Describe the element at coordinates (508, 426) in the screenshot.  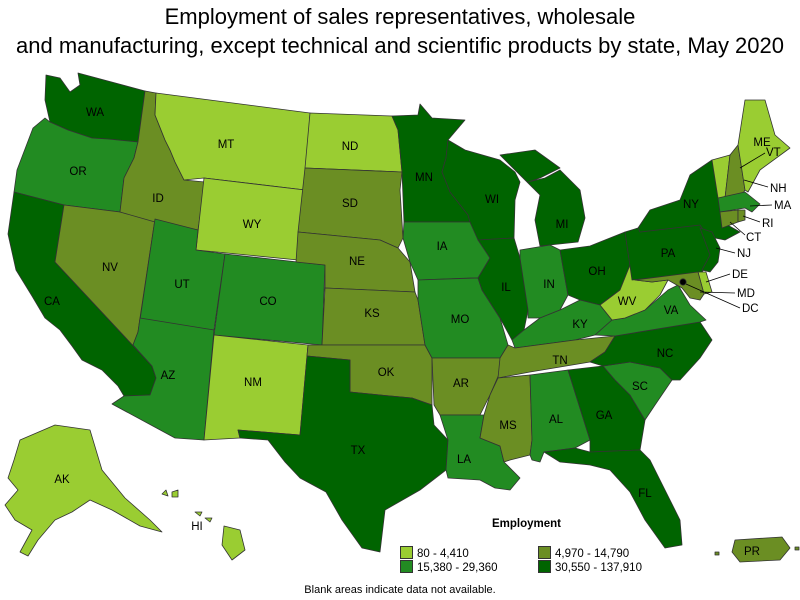
I see `label-ms: MS` at that location.